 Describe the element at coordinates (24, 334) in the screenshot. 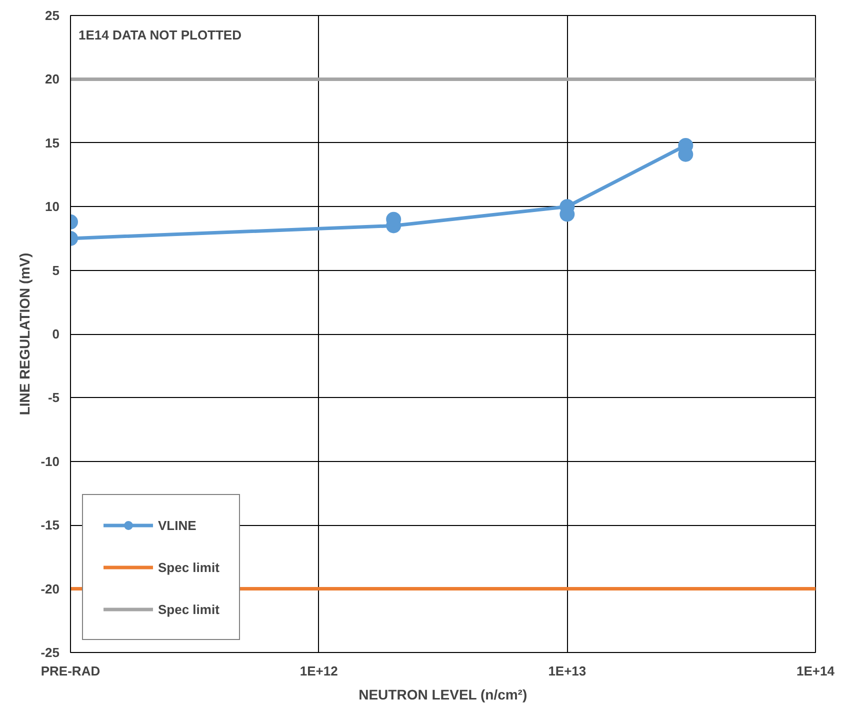

I see `y-axis-title: LINE REGULATION (mV)` at that location.